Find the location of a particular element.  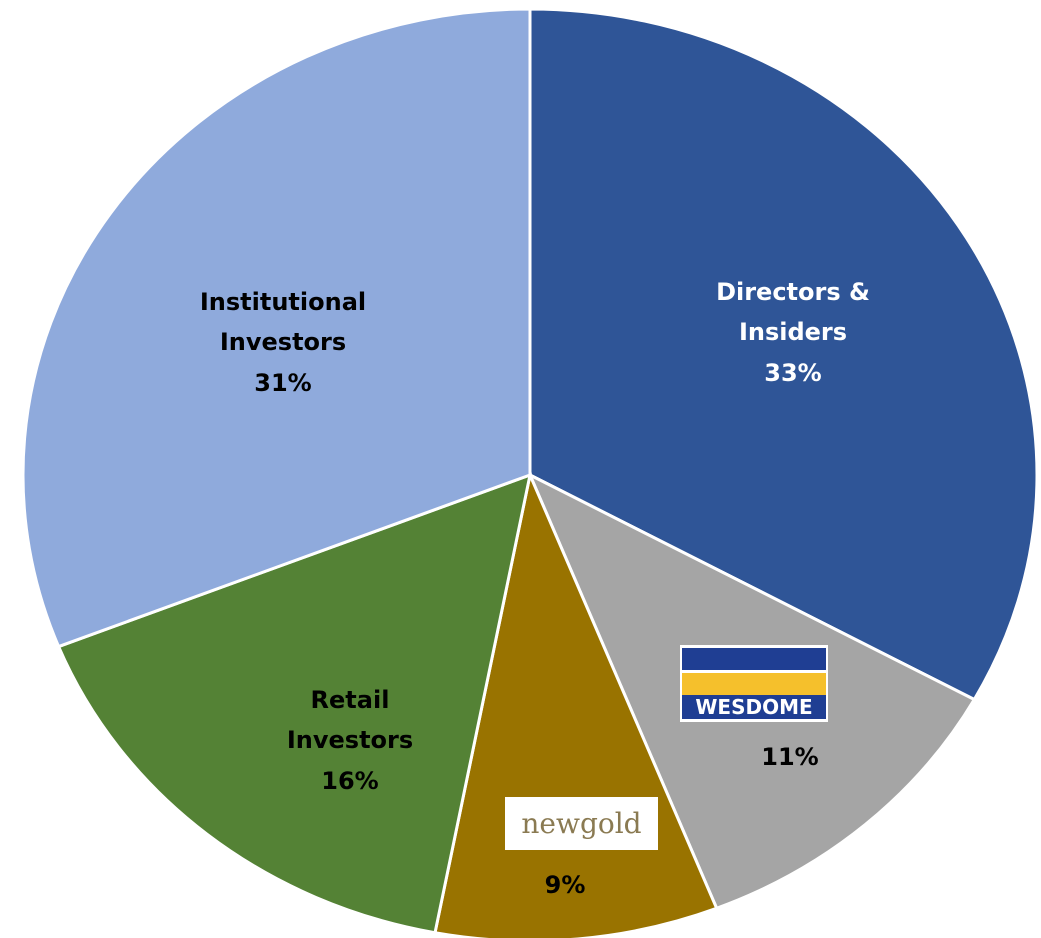

category-label: Institutional Investors is located at coordinates (283, 322).